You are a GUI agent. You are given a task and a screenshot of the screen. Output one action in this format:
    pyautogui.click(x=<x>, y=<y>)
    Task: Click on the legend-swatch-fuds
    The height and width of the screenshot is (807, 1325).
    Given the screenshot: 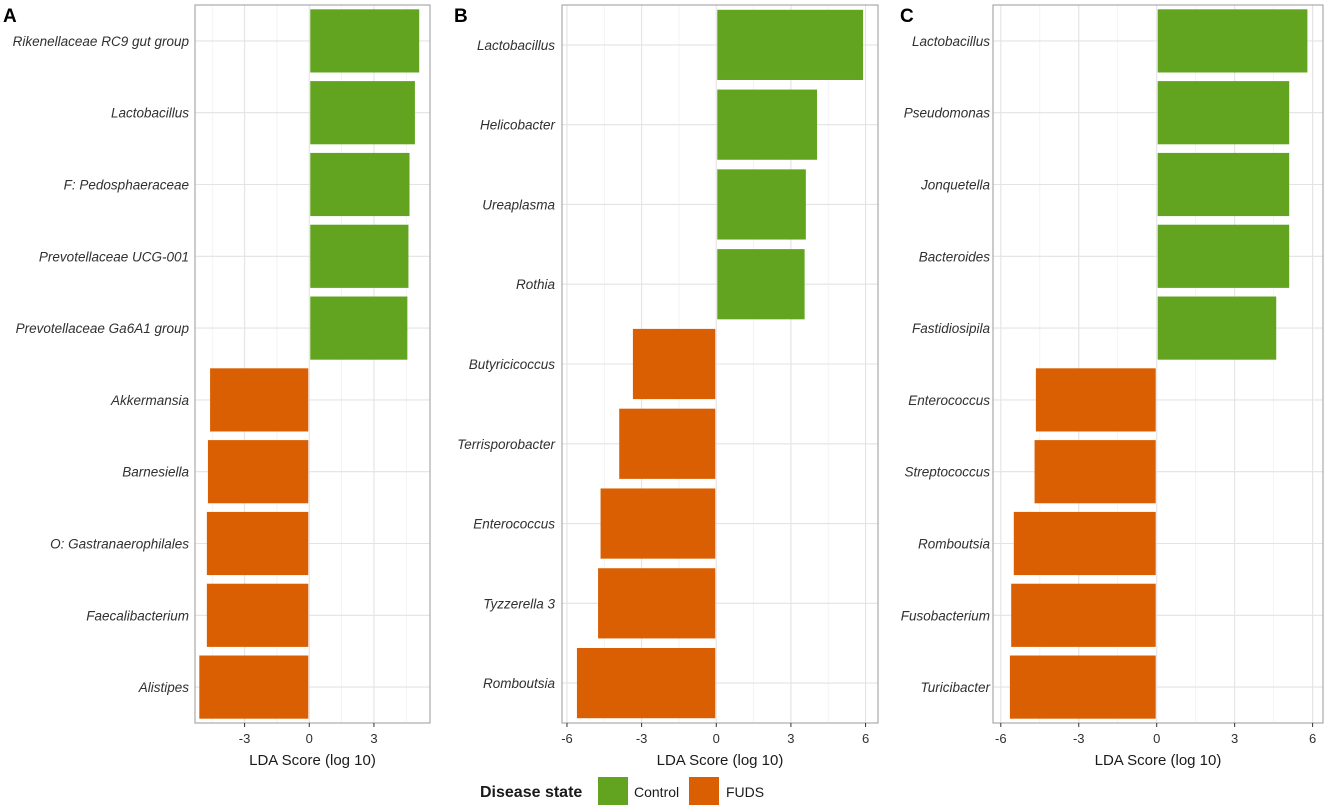 What is the action you would take?
    pyautogui.click(x=704, y=791)
    